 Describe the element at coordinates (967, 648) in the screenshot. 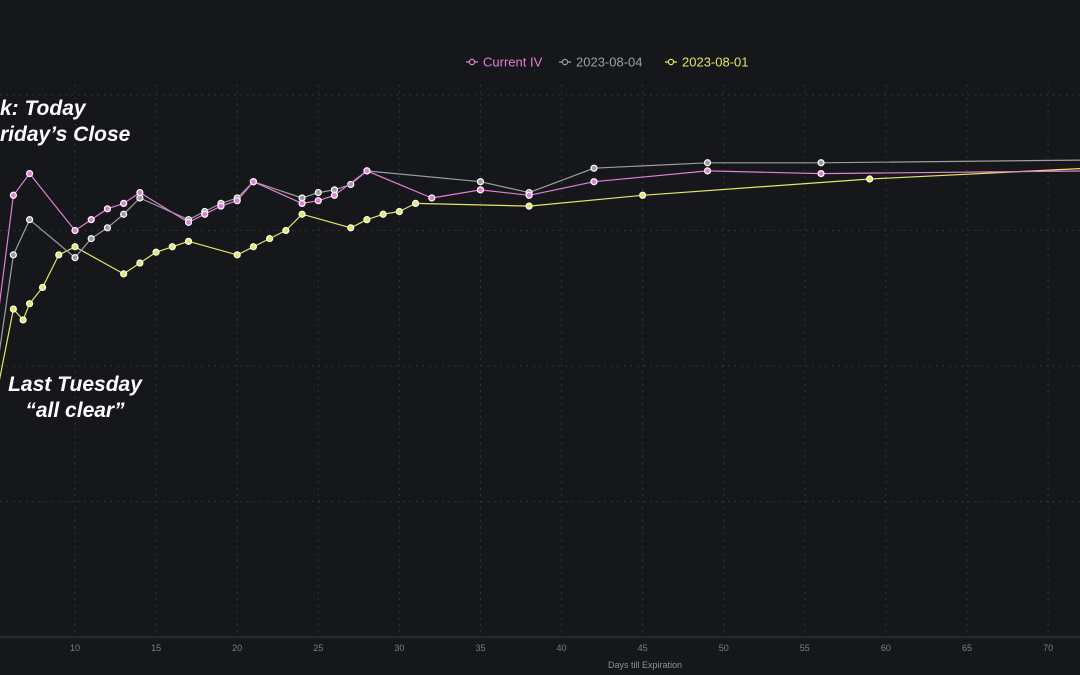

I see `x-tick-label: 65` at that location.